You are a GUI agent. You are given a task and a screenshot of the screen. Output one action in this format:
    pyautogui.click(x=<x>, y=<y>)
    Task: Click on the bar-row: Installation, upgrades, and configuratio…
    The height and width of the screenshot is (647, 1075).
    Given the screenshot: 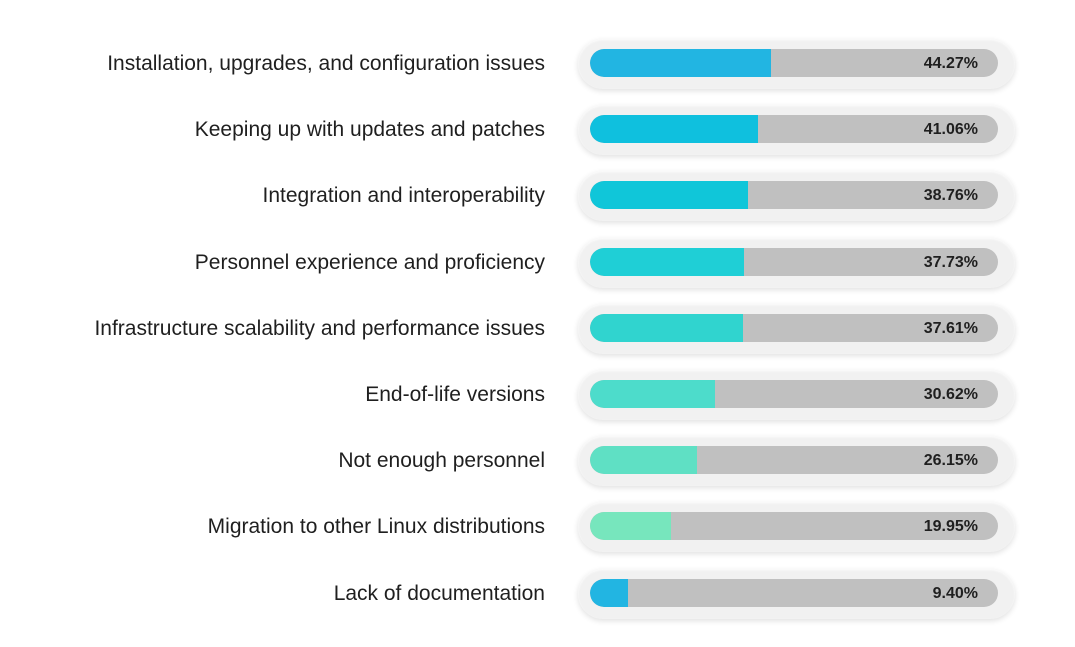 What is the action you would take?
    pyautogui.click(x=537, y=64)
    